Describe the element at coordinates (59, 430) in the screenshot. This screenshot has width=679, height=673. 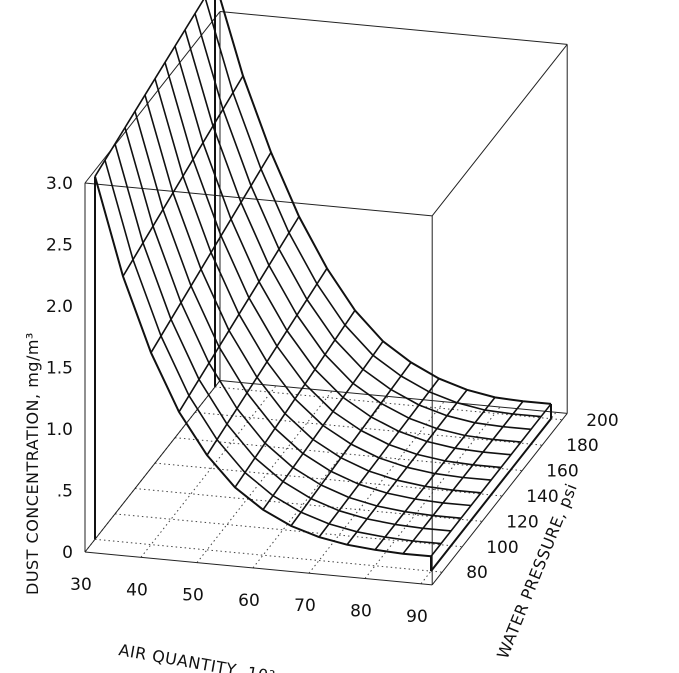
I see `z-tick-label: 1.0` at that location.